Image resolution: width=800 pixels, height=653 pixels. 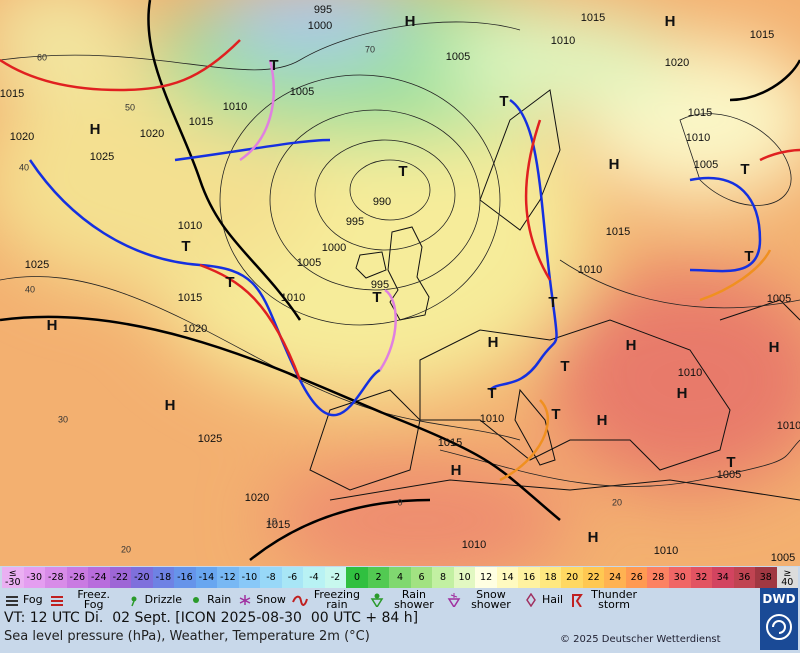 What do you see at coordinates (130, 107) in the screenshot?
I see `latitude-label: 50` at bounding box center [130, 107].